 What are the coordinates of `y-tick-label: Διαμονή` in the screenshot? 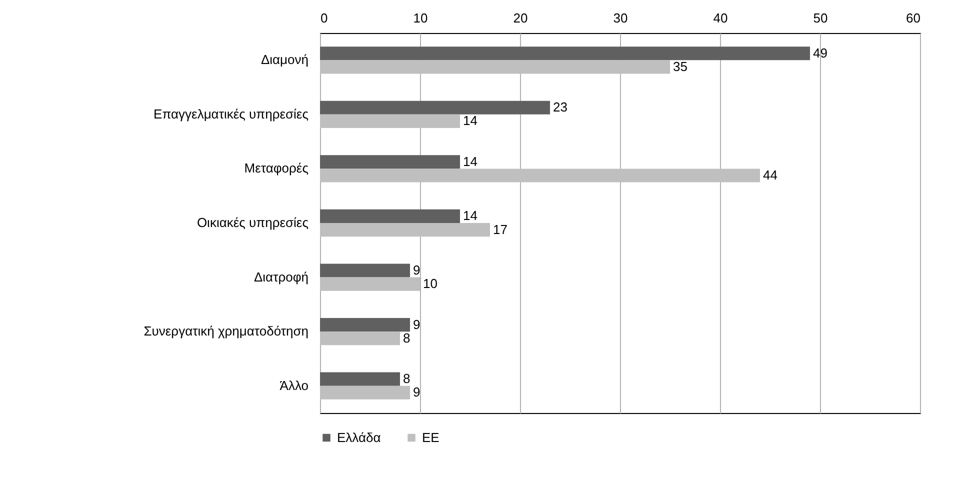 It's located at (284, 60).